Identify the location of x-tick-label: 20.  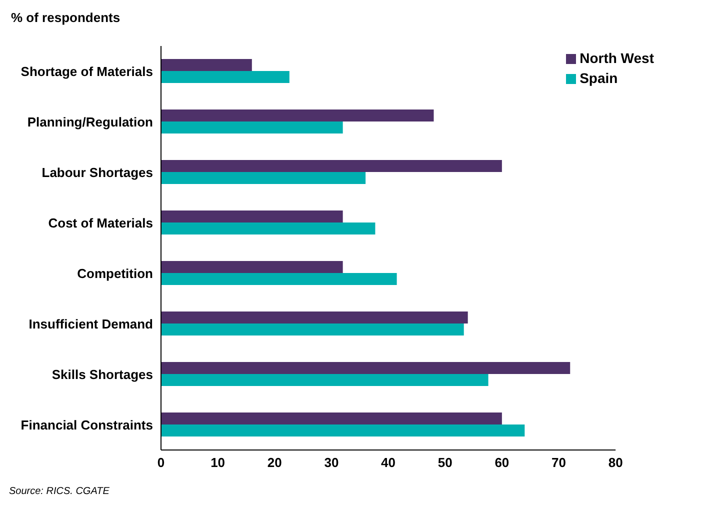
(274, 462).